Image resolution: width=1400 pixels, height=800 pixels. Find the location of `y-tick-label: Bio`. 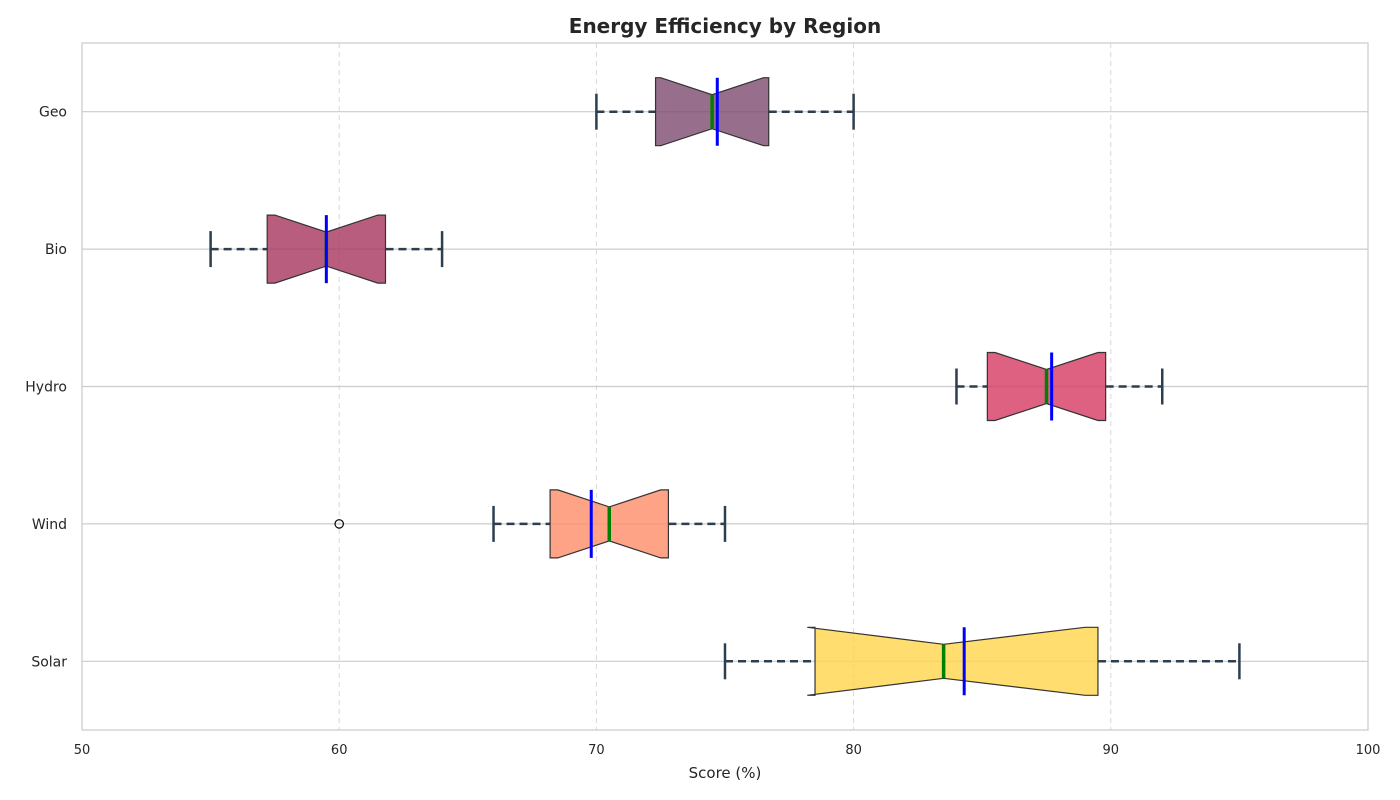

y-tick-label: Bio is located at coordinates (56, 250).